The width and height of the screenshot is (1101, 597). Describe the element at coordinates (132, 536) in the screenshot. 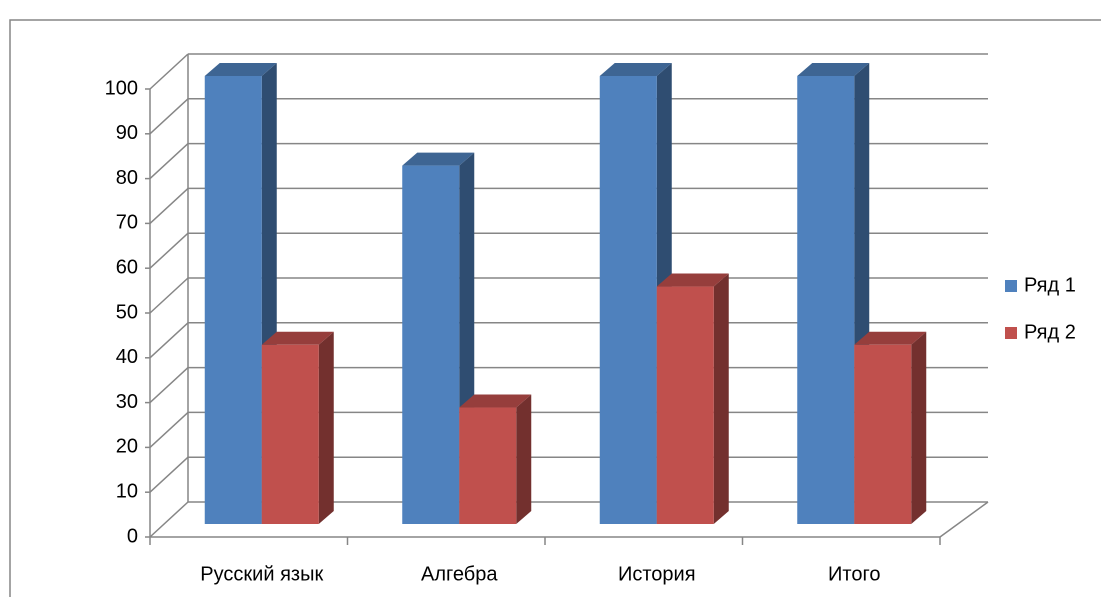

I see `y-tick-label: 0` at that location.